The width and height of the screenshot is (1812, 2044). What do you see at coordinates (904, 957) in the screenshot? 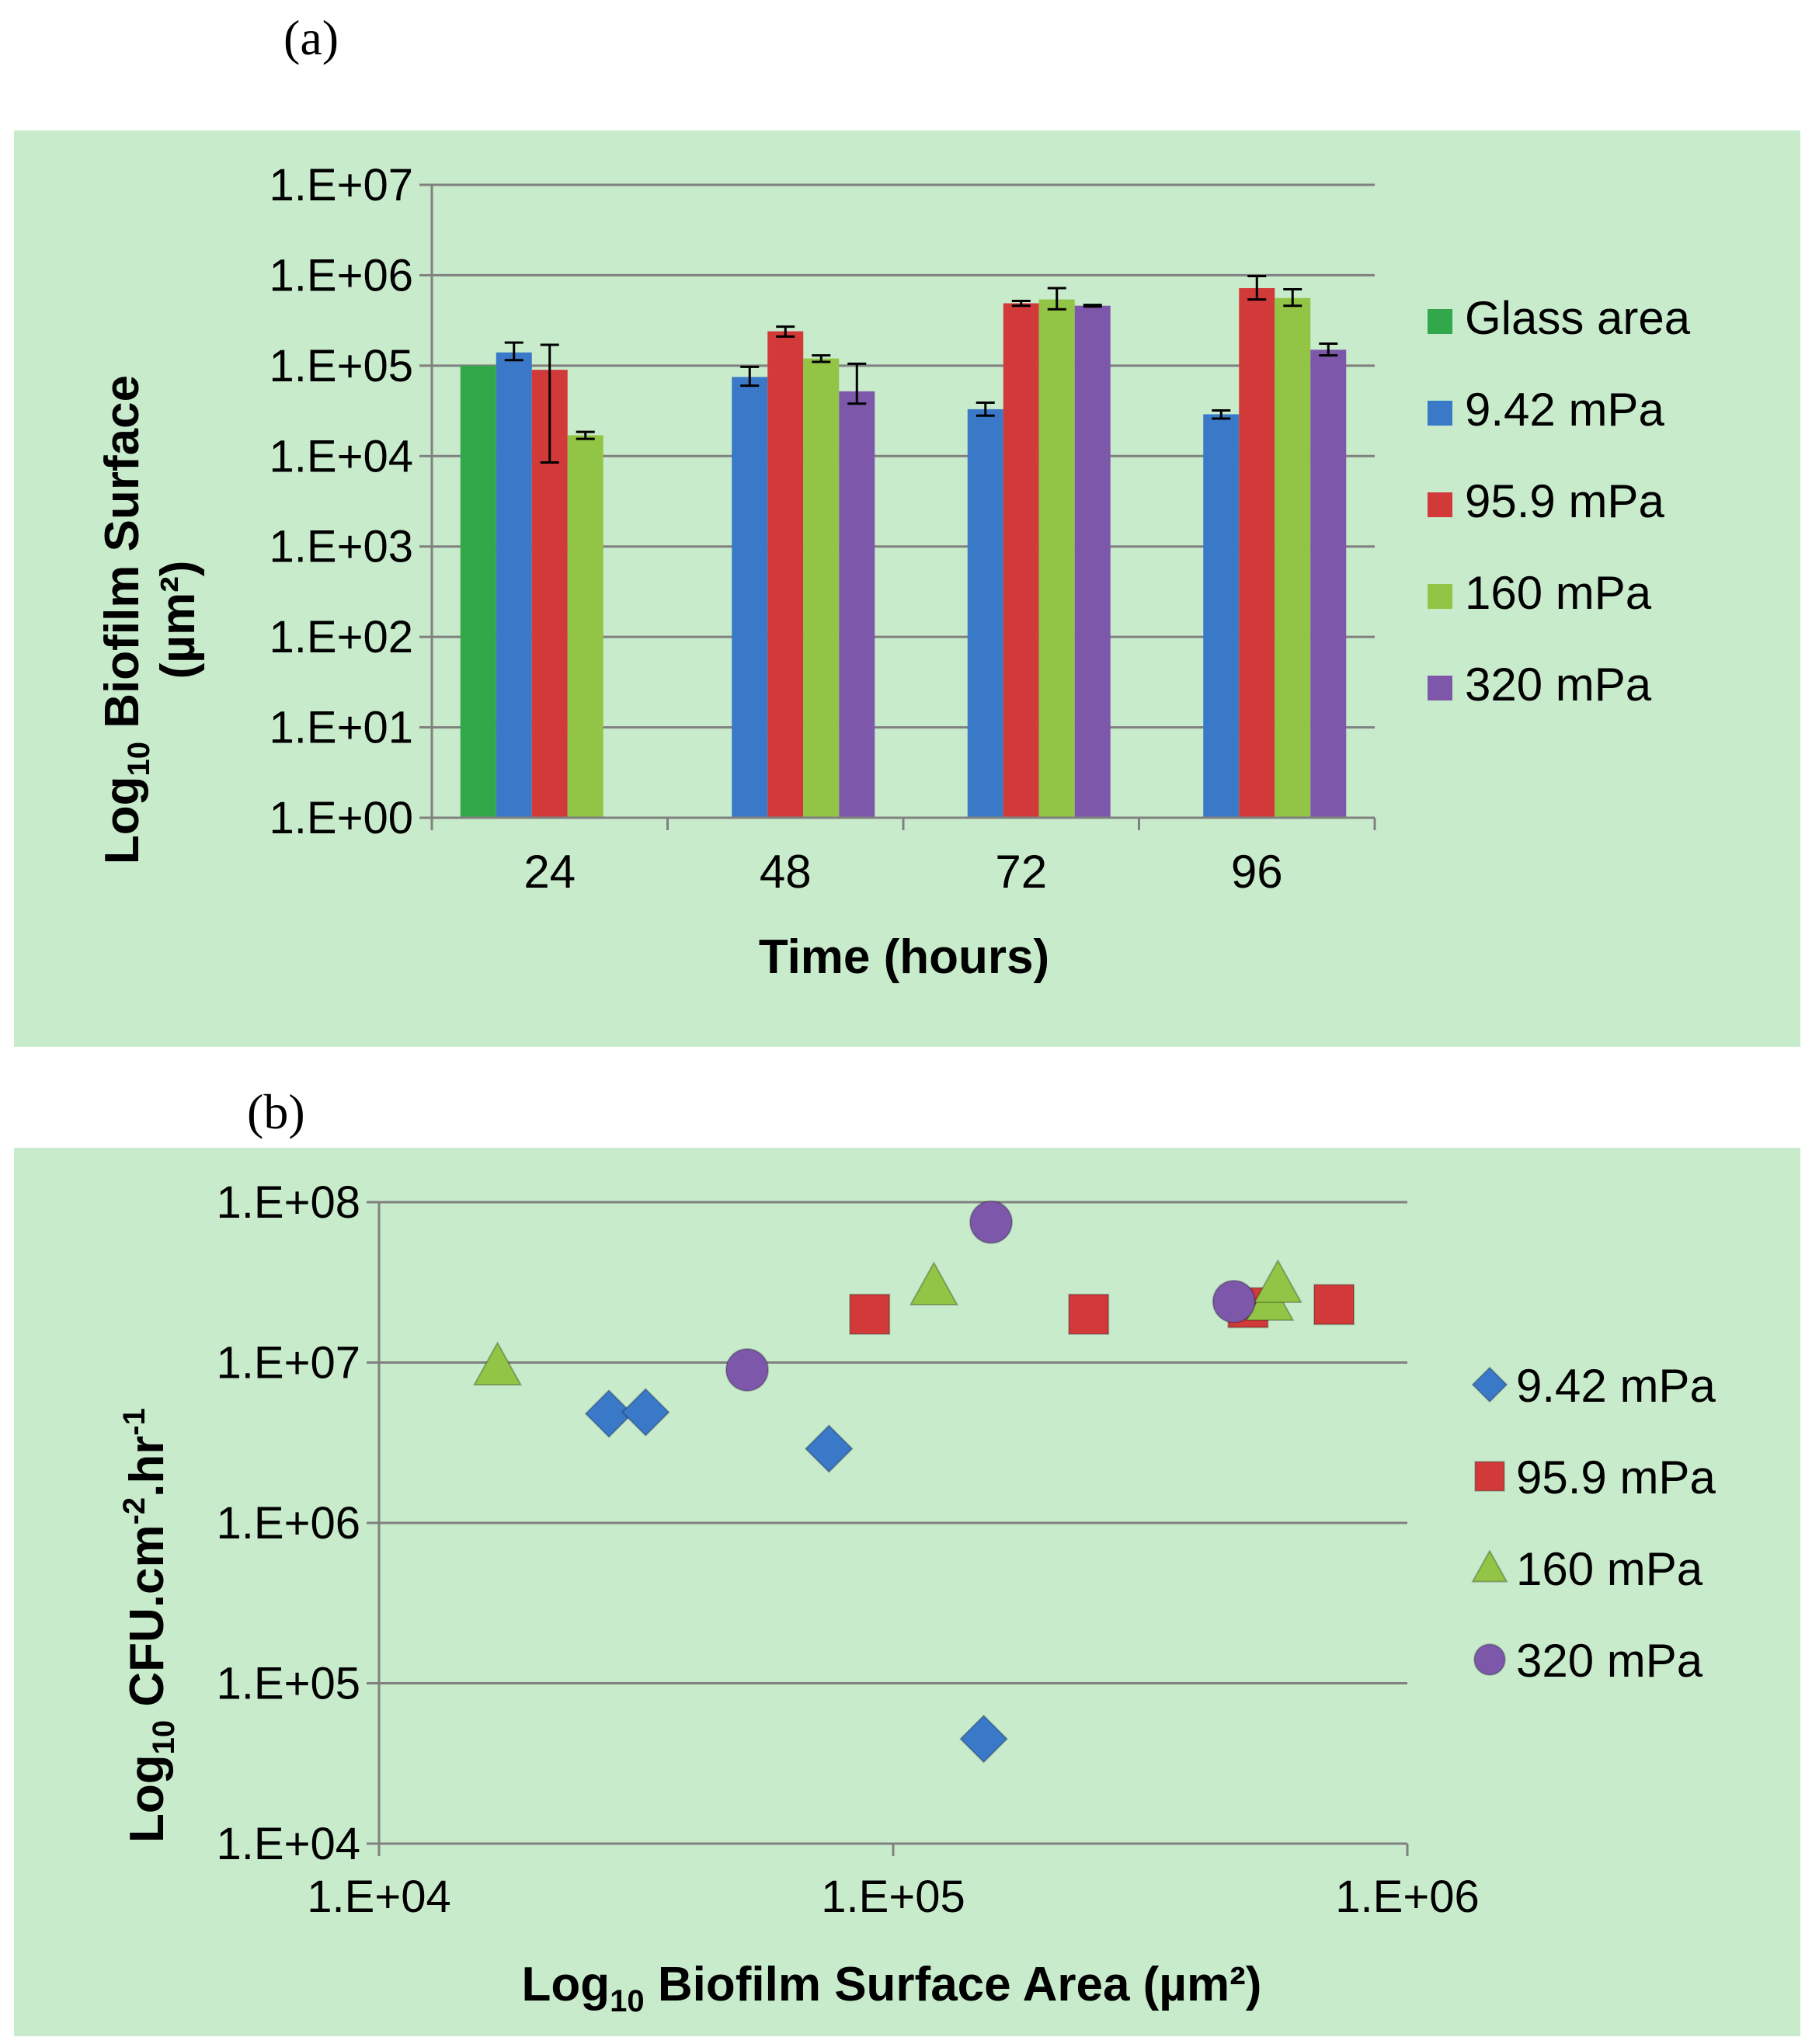
I see `bar-chart-x-axis-title: Time (hours)` at bounding box center [904, 957].